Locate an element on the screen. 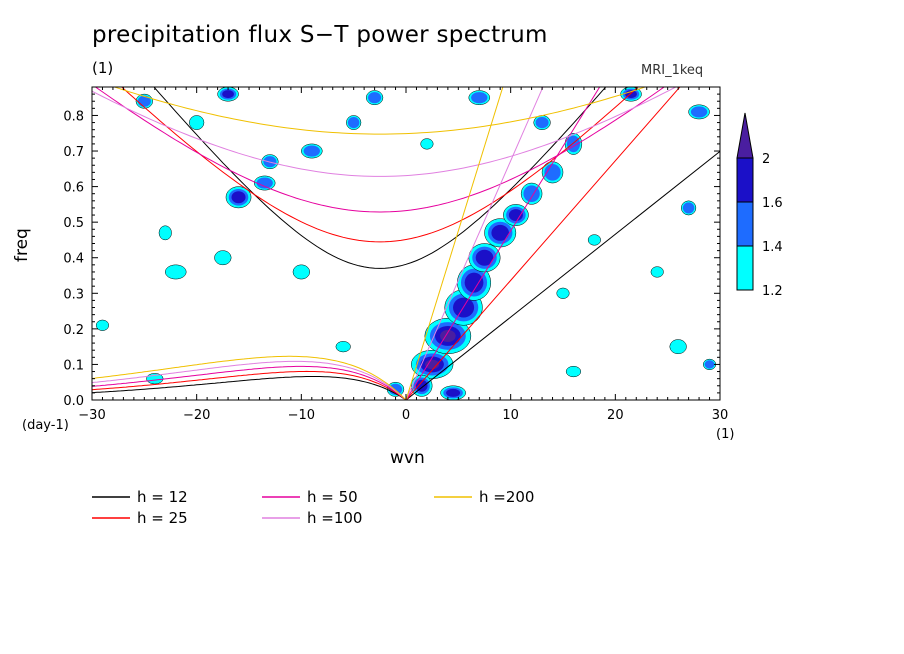 Image resolution: width=904 pixels, height=654 pixels. y-tick-label: 0.5 is located at coordinates (73, 223).